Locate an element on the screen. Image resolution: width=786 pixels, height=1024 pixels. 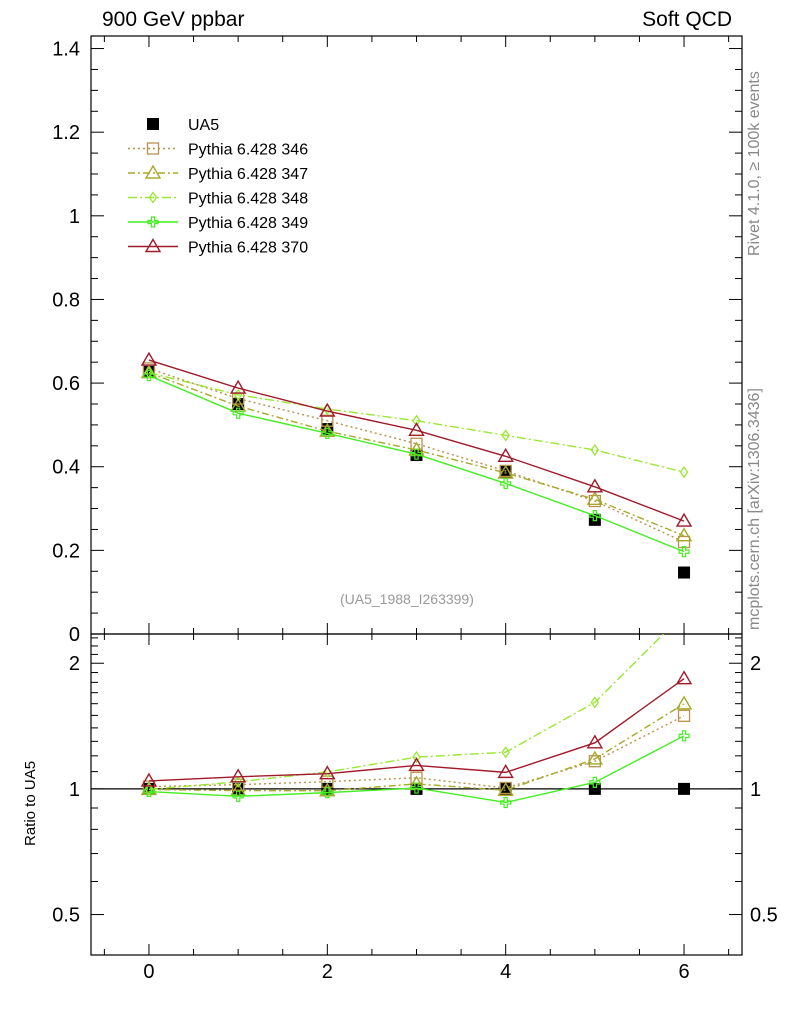
y-tick-label: 1 is located at coordinates (74, 217).